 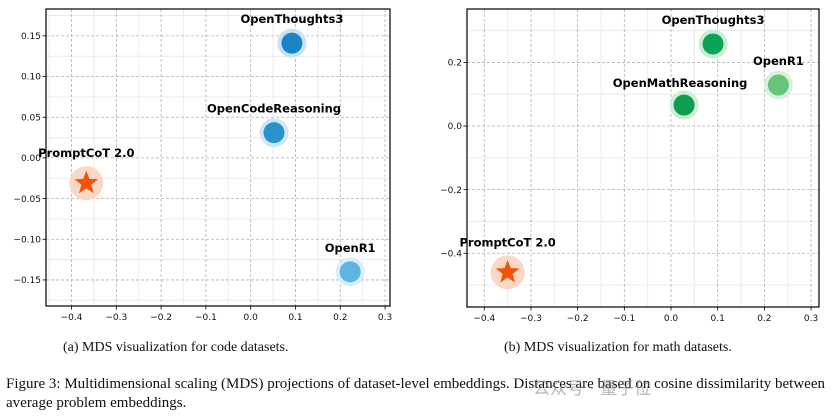 What do you see at coordinates (455, 64) in the screenshot?
I see `y-tick-label: 0.2` at bounding box center [455, 64].